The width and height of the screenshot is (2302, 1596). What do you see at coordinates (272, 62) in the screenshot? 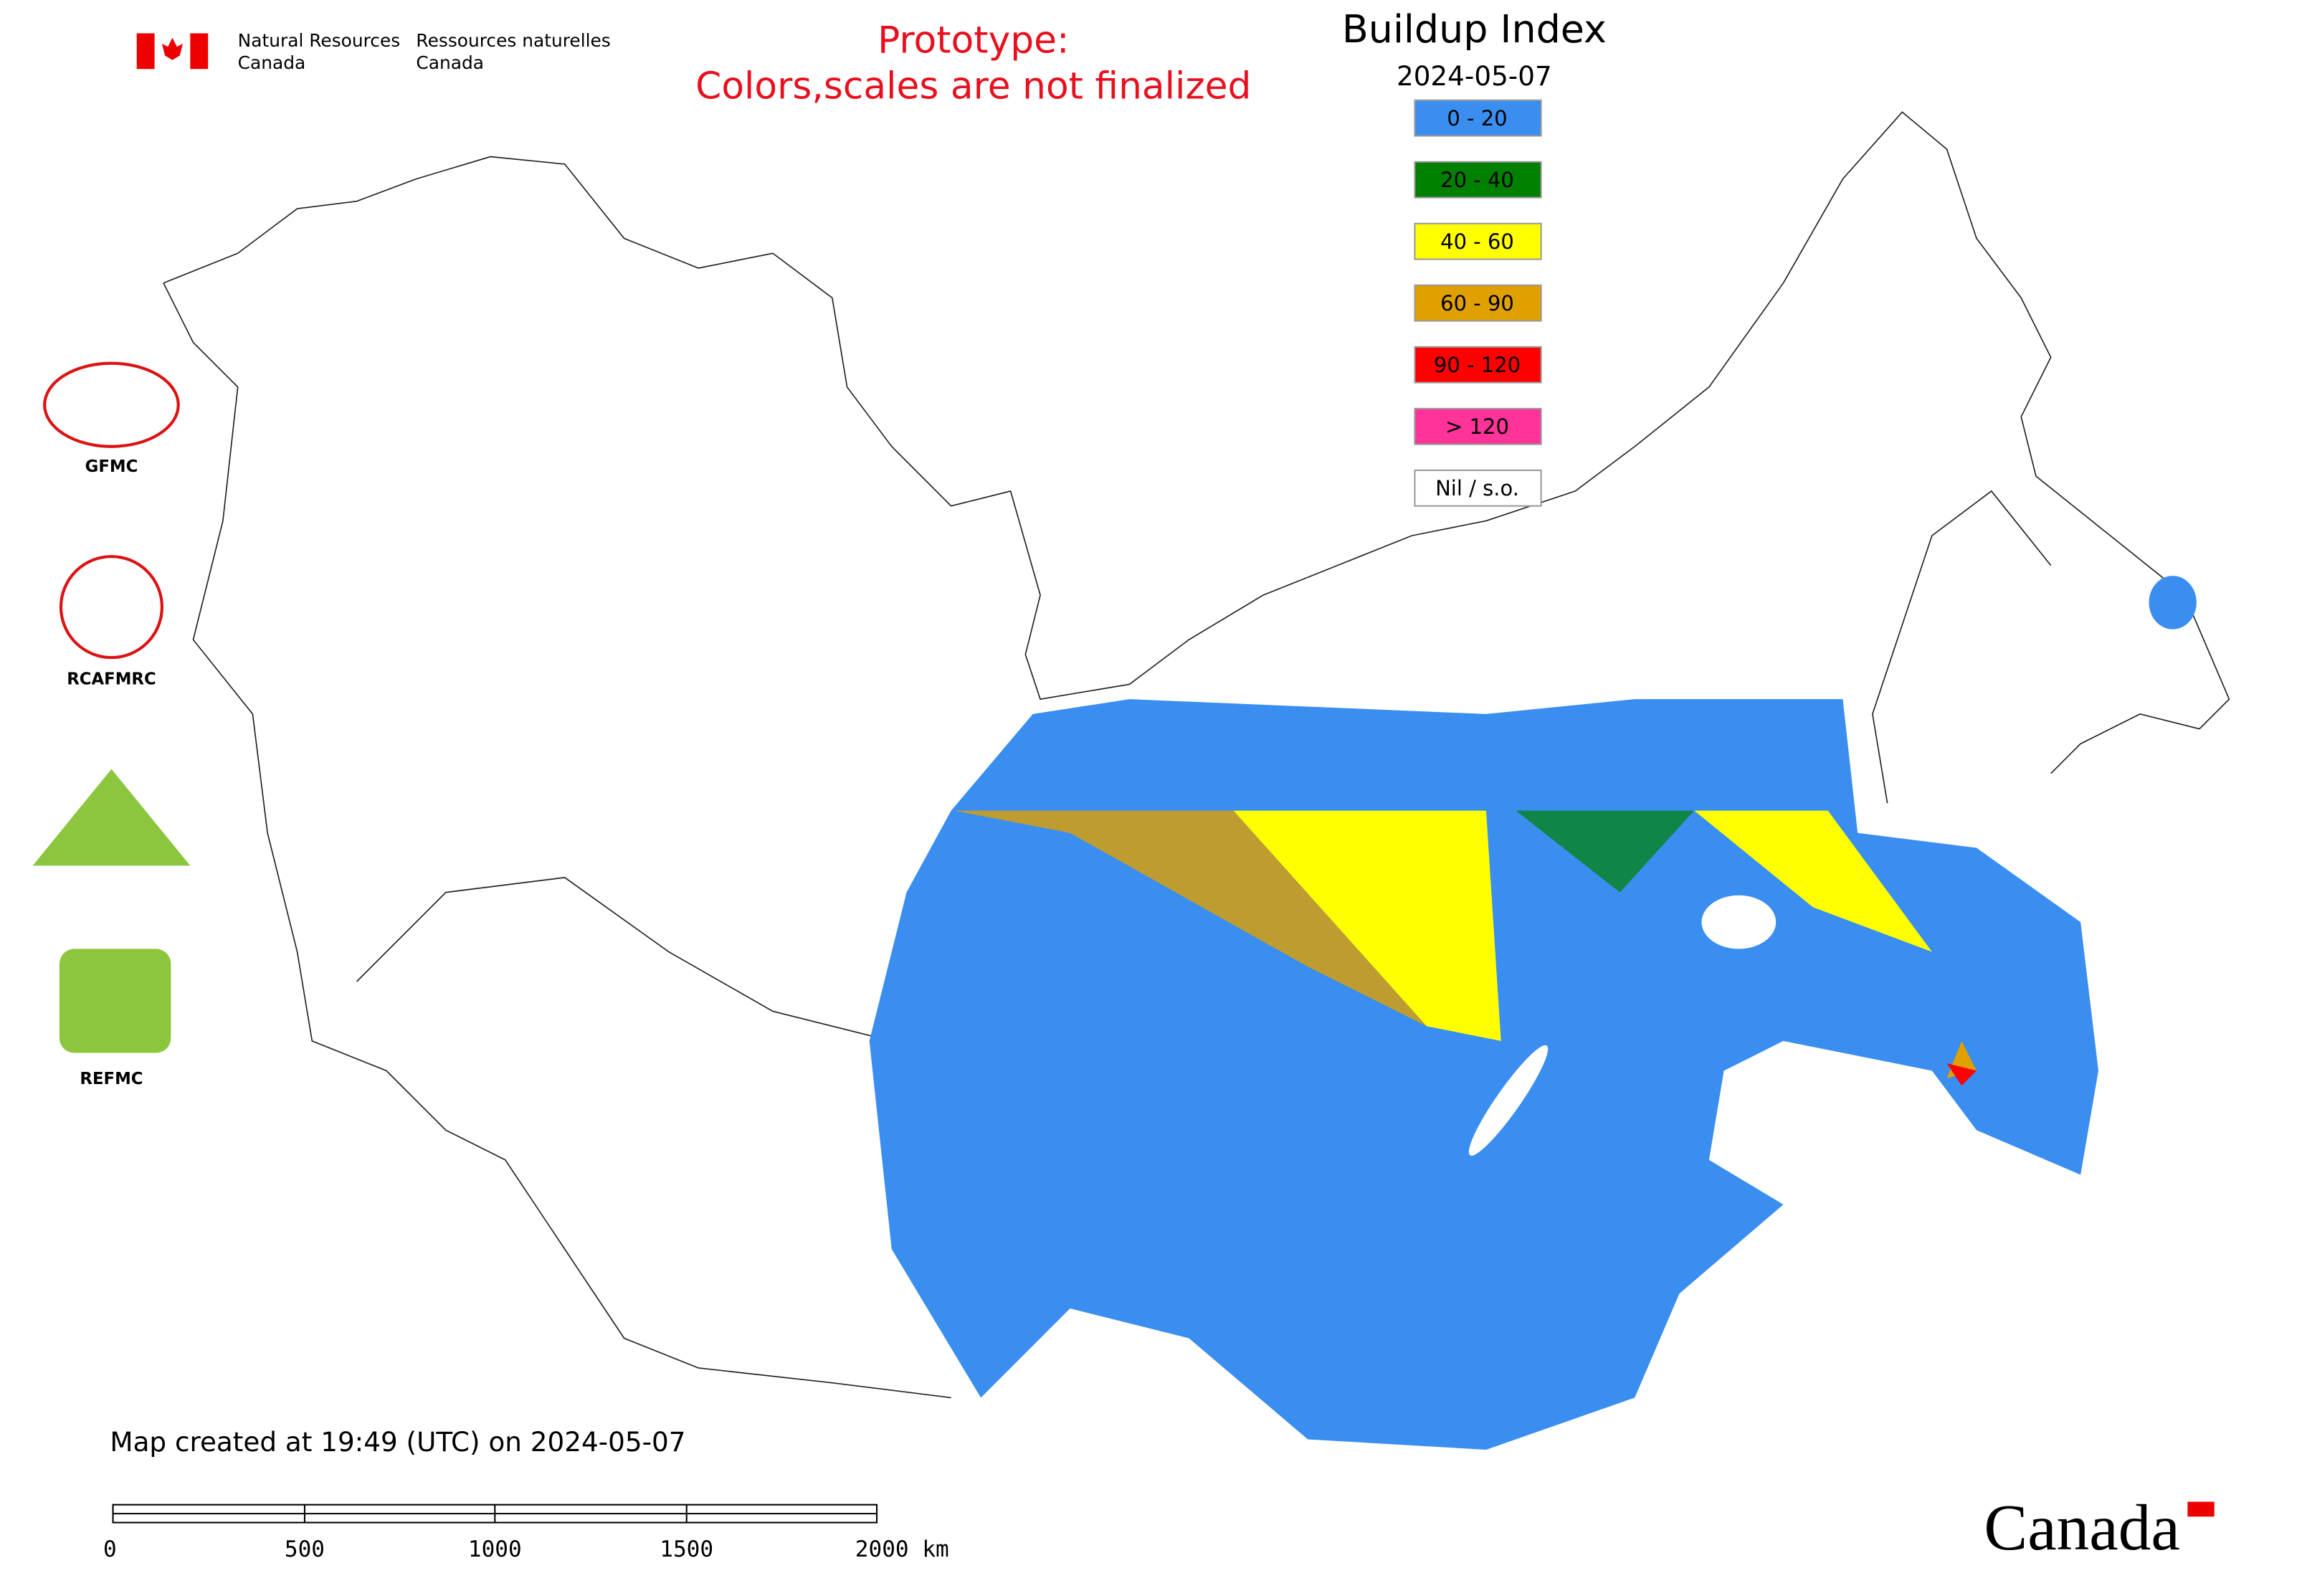
I see `org-en: Canada` at bounding box center [272, 62].